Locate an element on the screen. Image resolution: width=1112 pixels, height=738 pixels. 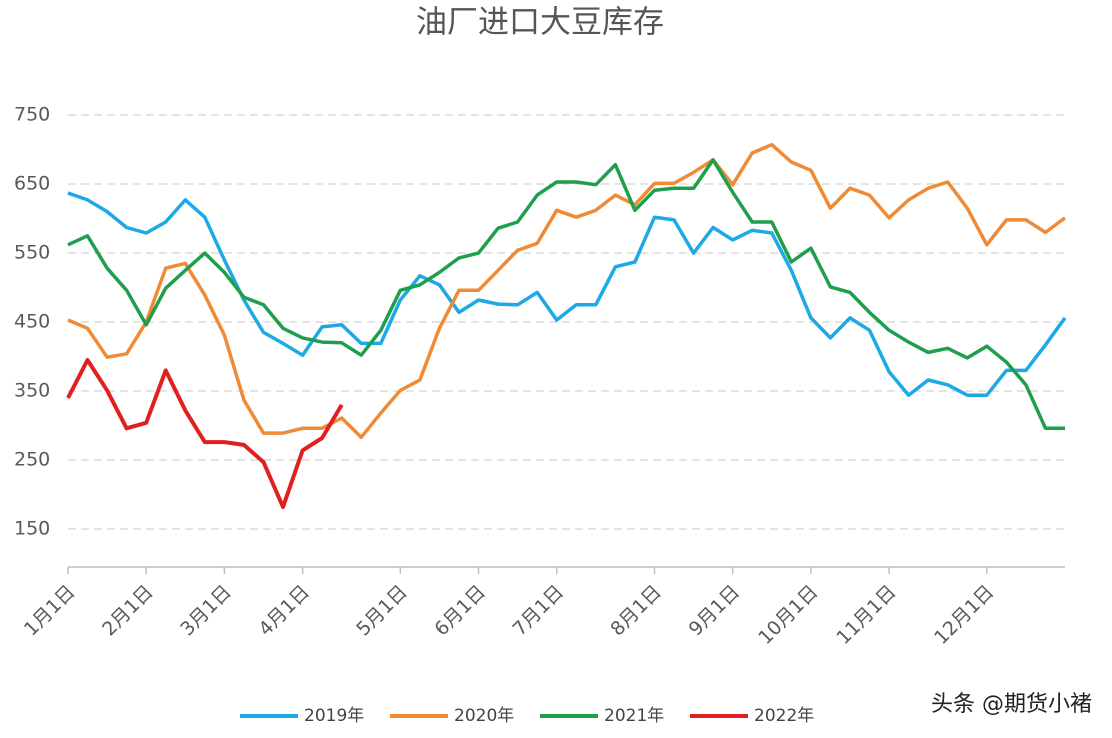
x-tick-label: 6月1日 is located at coordinates (460, 611).